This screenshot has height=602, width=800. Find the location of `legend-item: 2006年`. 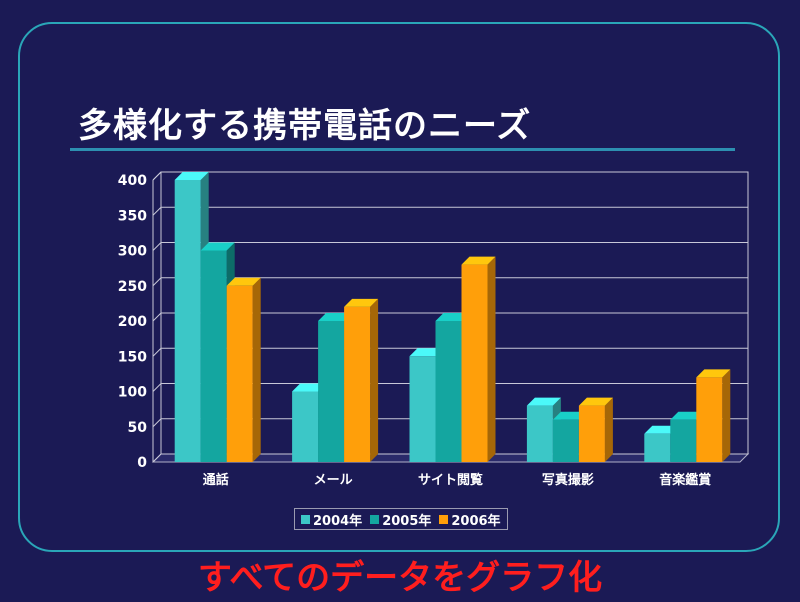

legend-item: 2006年 is located at coordinates (470, 519).